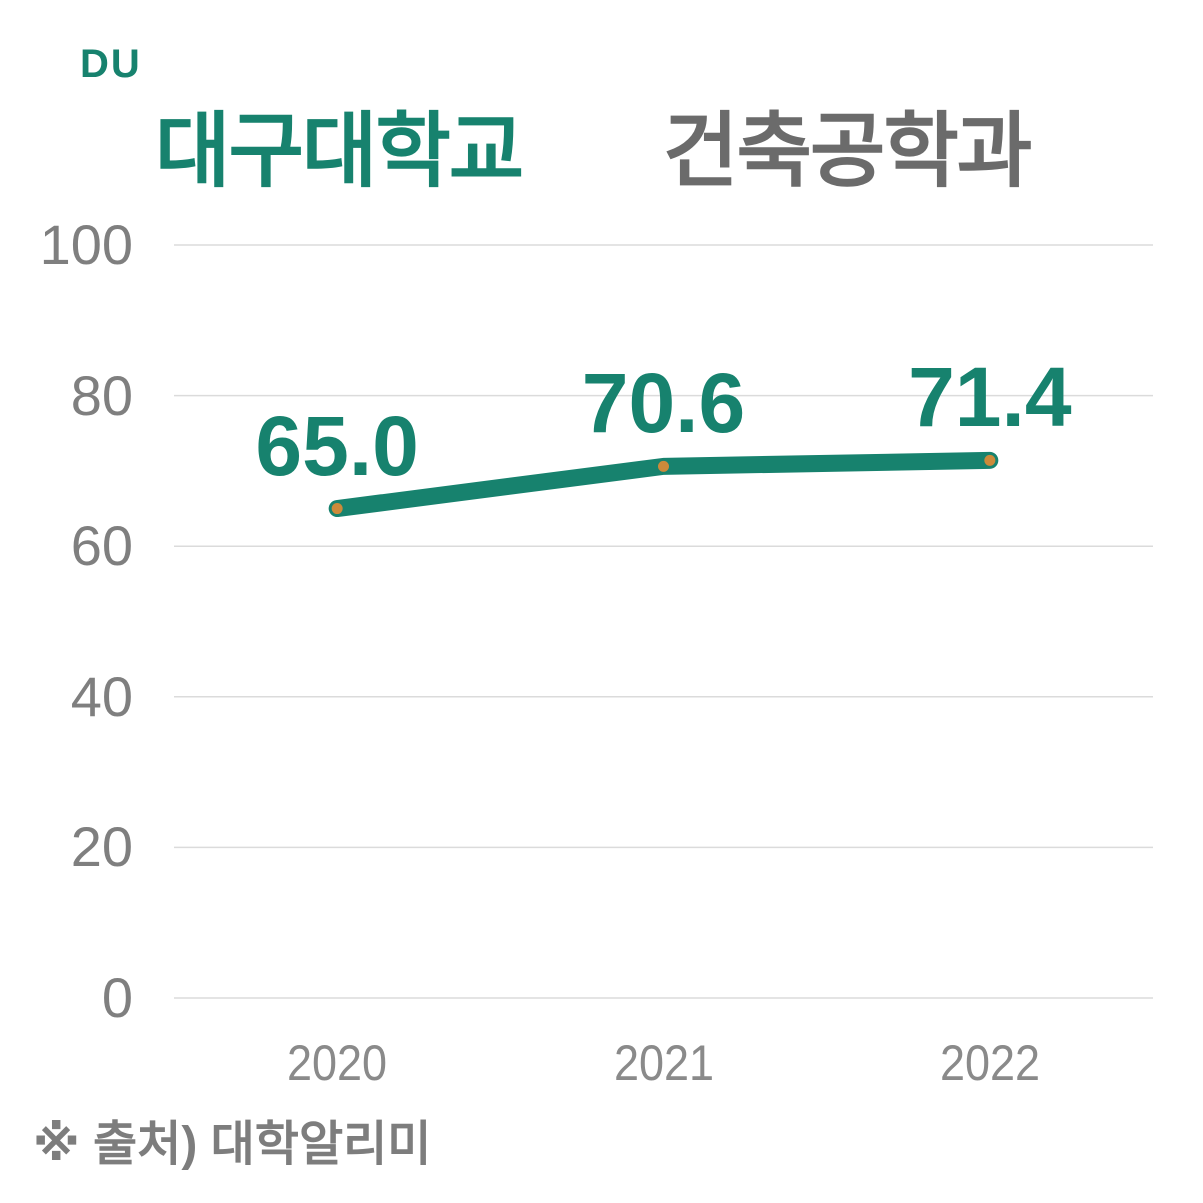 The image size is (1203, 1203). Describe the element at coordinates (337, 445) in the screenshot. I see `data-label: 65.0` at that location.